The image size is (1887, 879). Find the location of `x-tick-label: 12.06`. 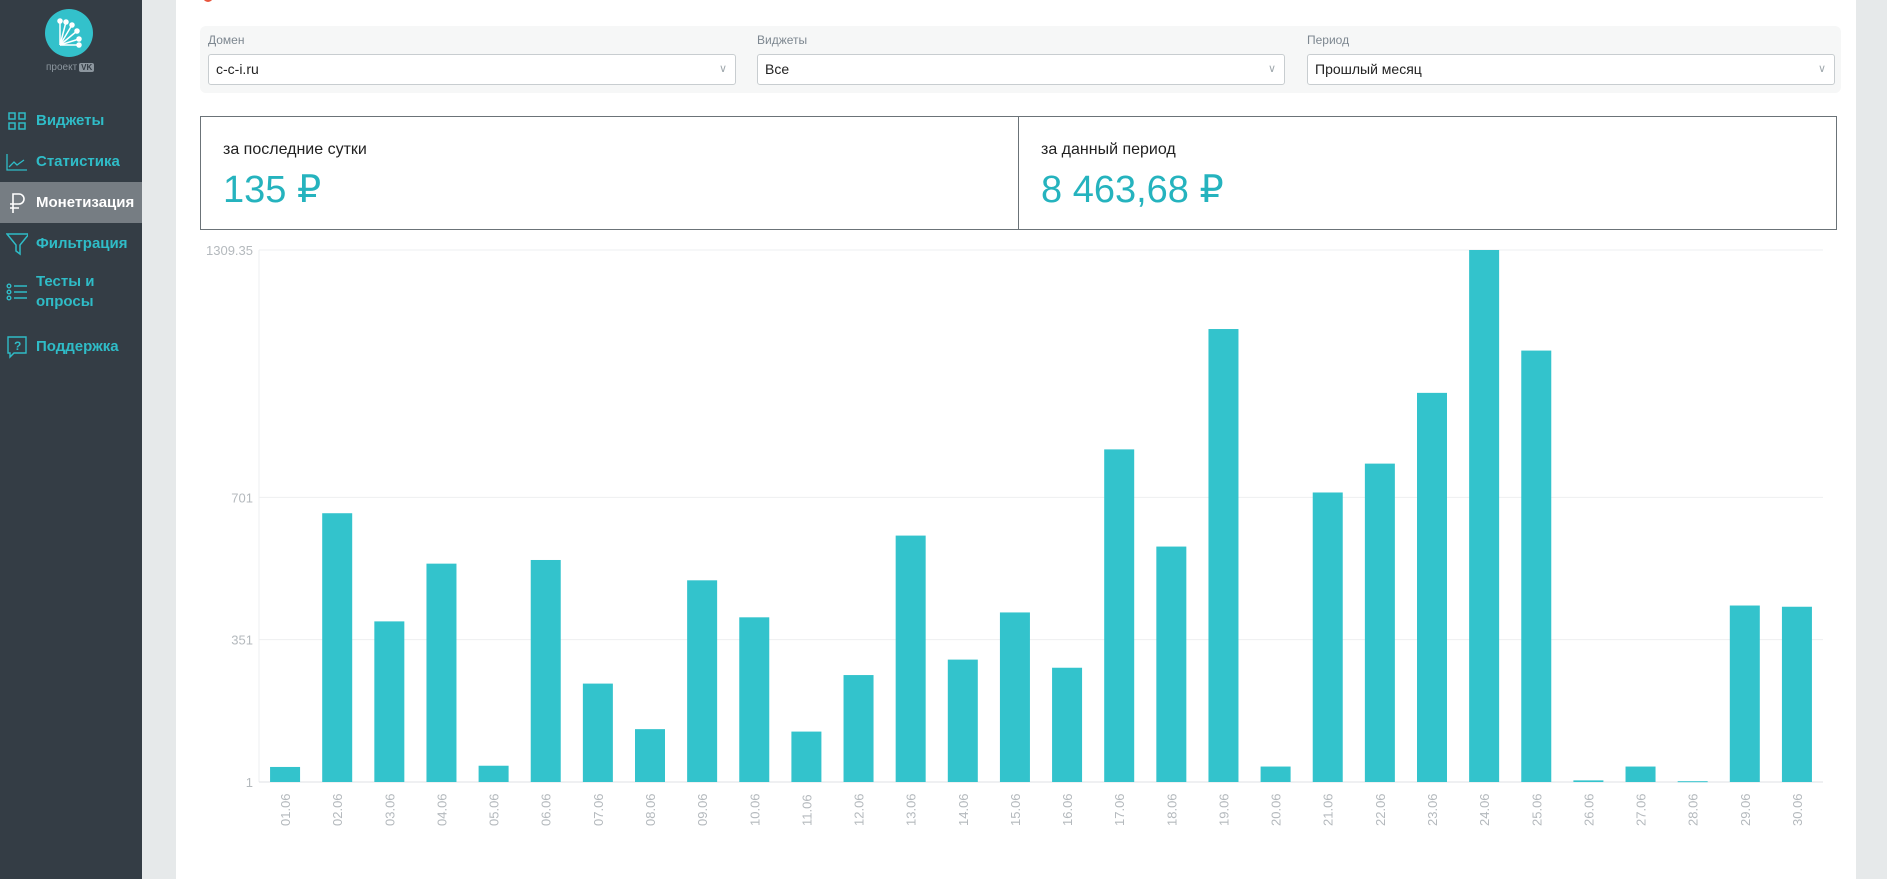

x-tick-label: 12.06 is located at coordinates (859, 809).